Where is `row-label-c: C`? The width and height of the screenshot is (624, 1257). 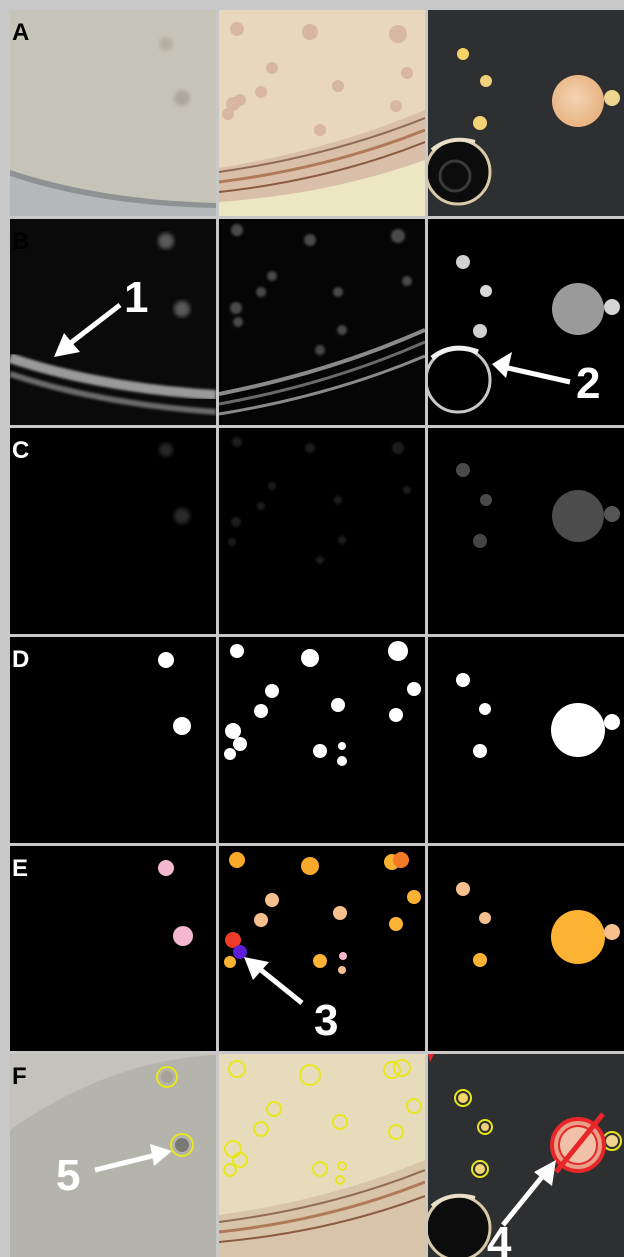
row-label-c: C is located at coordinates (20, 450).